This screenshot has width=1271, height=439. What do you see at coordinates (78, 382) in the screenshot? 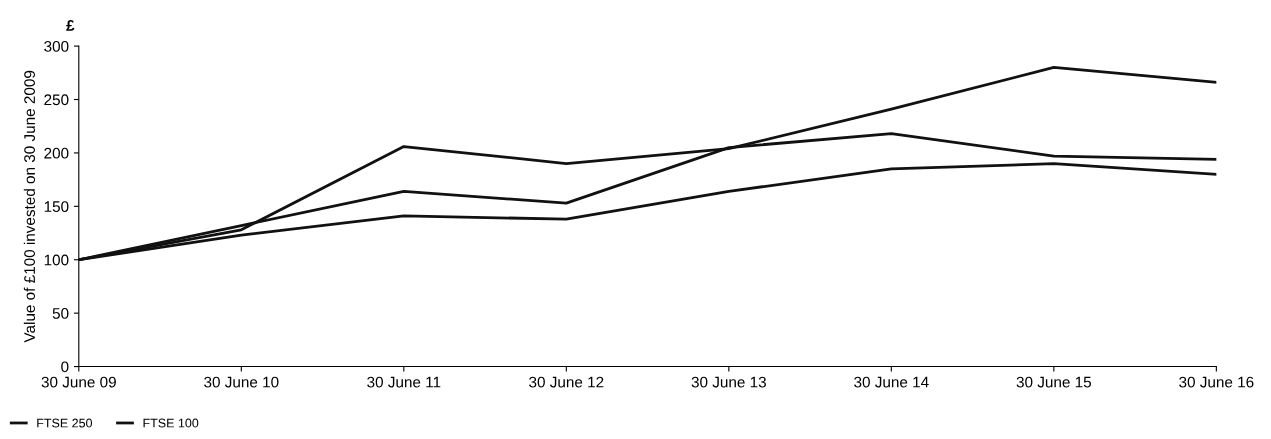
I see `x-tick-label: 30 June 09` at bounding box center [78, 382].